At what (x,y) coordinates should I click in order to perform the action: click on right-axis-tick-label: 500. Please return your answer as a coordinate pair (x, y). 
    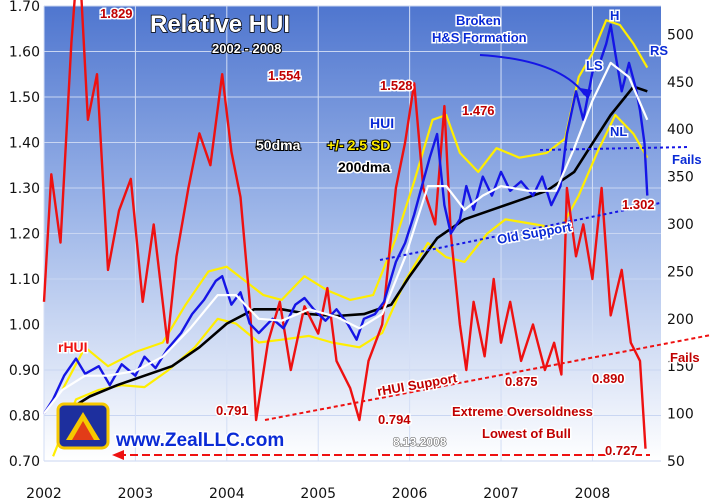
    Looking at the image, I should click on (680, 35).